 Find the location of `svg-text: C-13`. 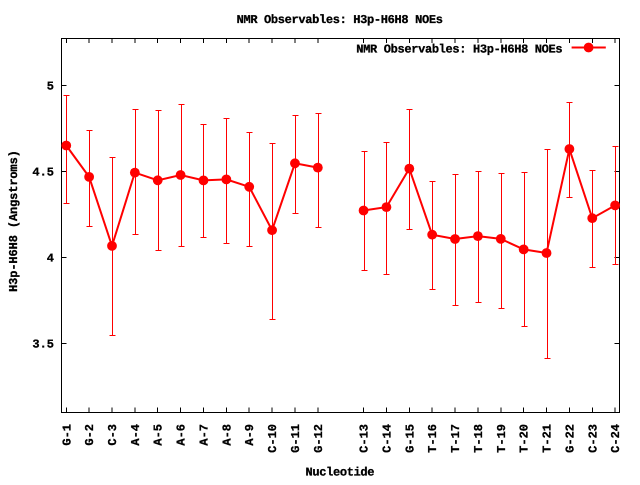

svg-text: C-13 is located at coordinates (365, 438).